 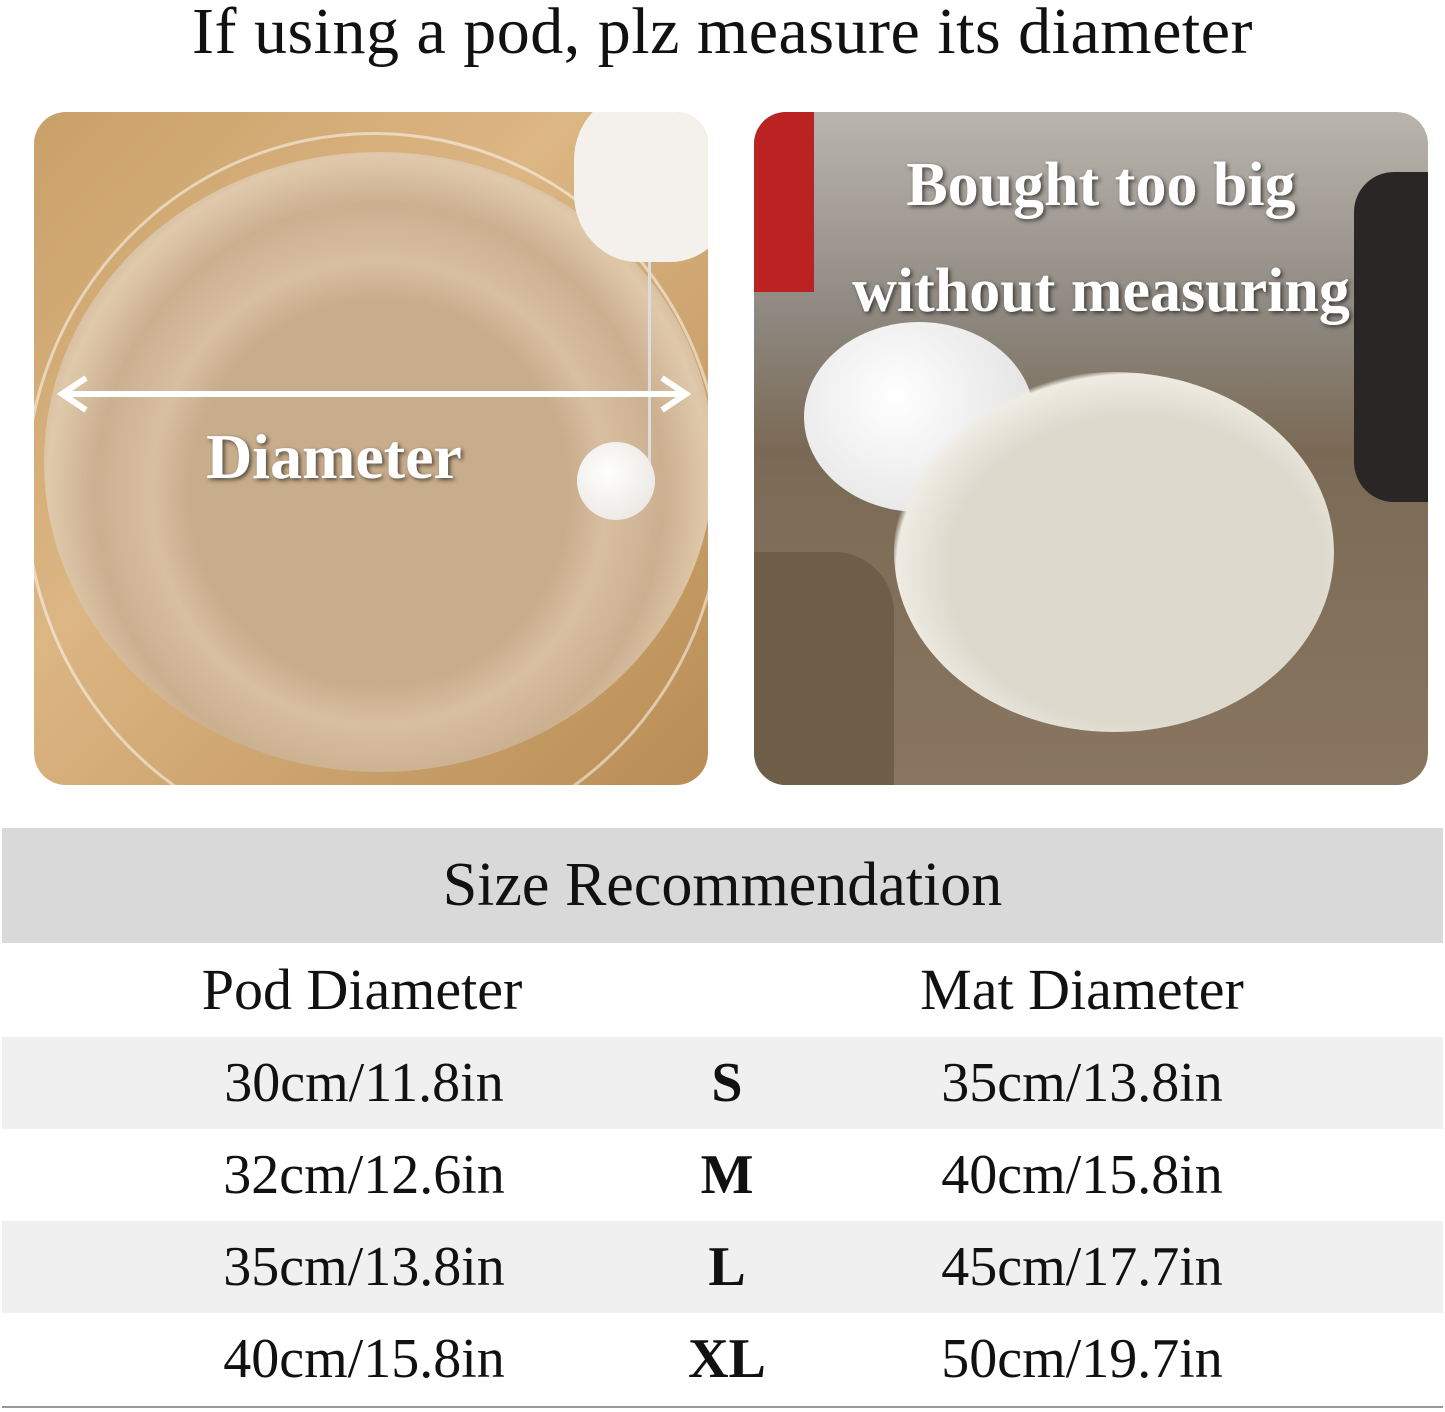 I want to click on size-cell: L, so click(x=727, y=1267).